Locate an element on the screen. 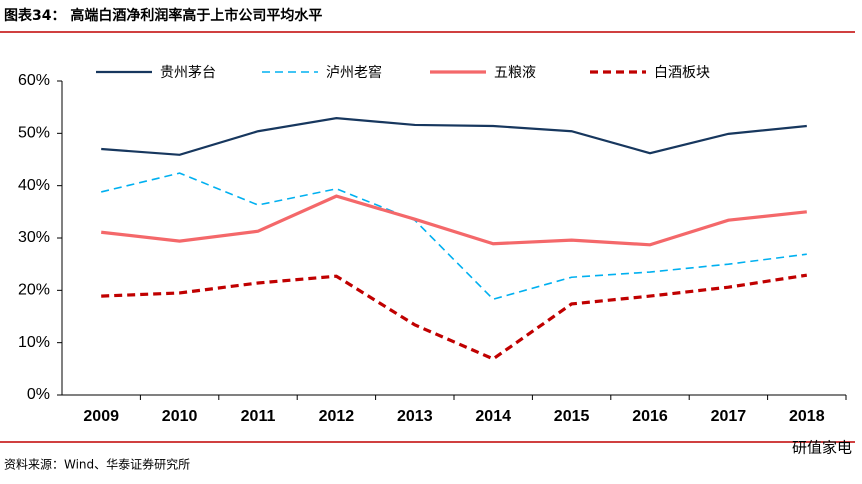  source: 资料来源：Wind、华泰证券研究所 is located at coordinates (97, 464).